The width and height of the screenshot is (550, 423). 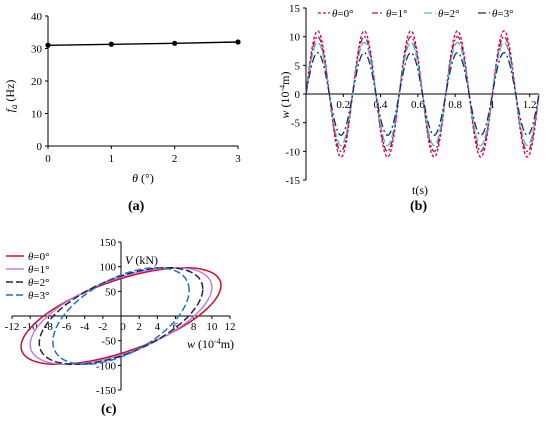 I want to click on y-tick-label: -10, so click(x=292, y=152).